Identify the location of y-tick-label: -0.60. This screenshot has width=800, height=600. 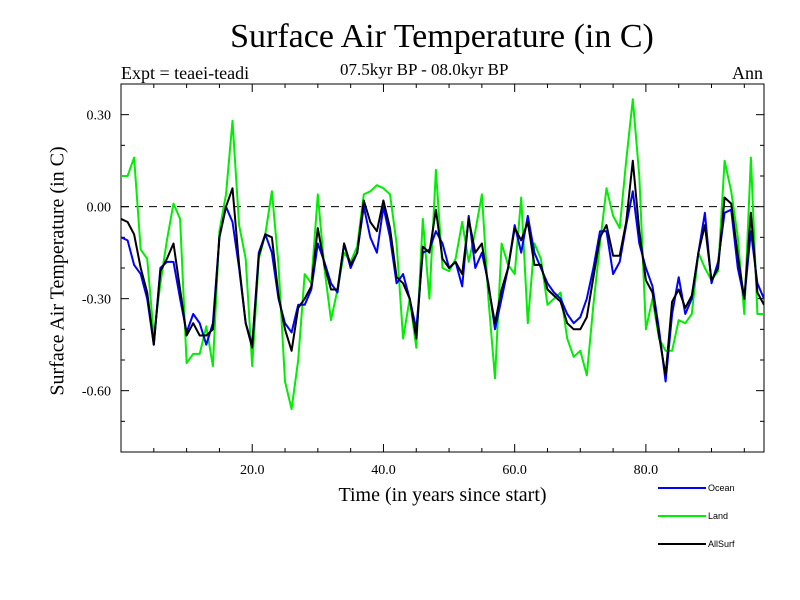
(96, 392).